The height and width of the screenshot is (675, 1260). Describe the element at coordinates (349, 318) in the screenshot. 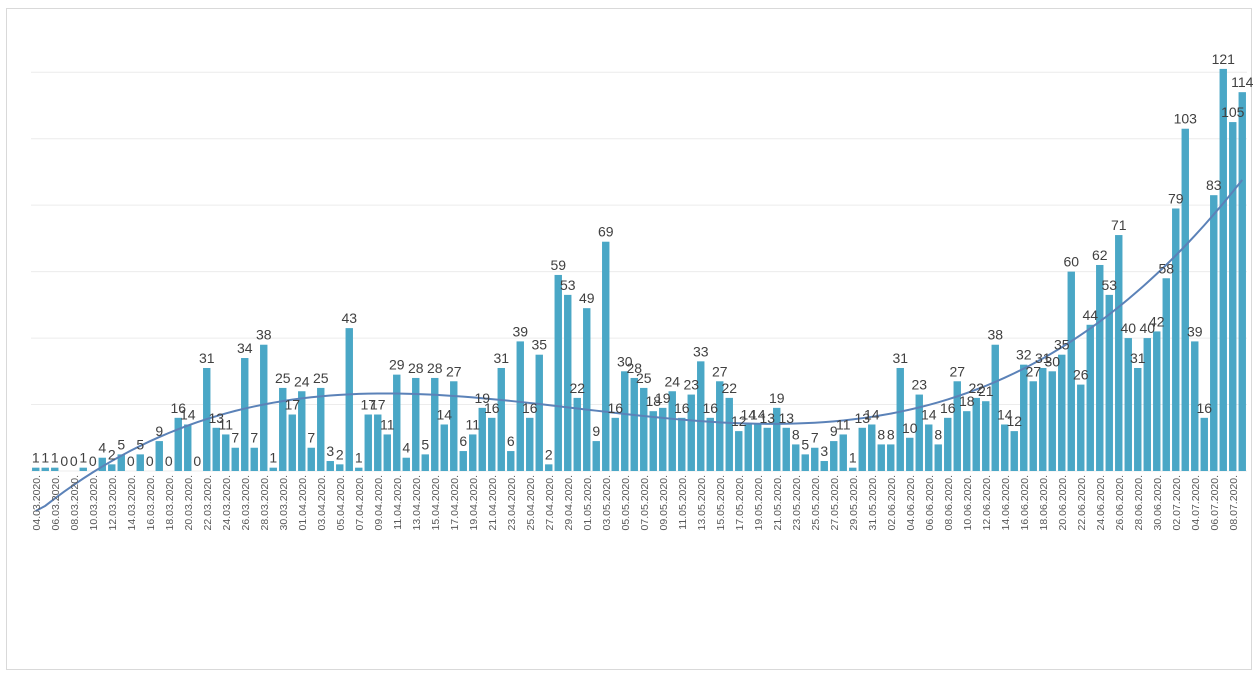

I see `data-label: 43` at that location.